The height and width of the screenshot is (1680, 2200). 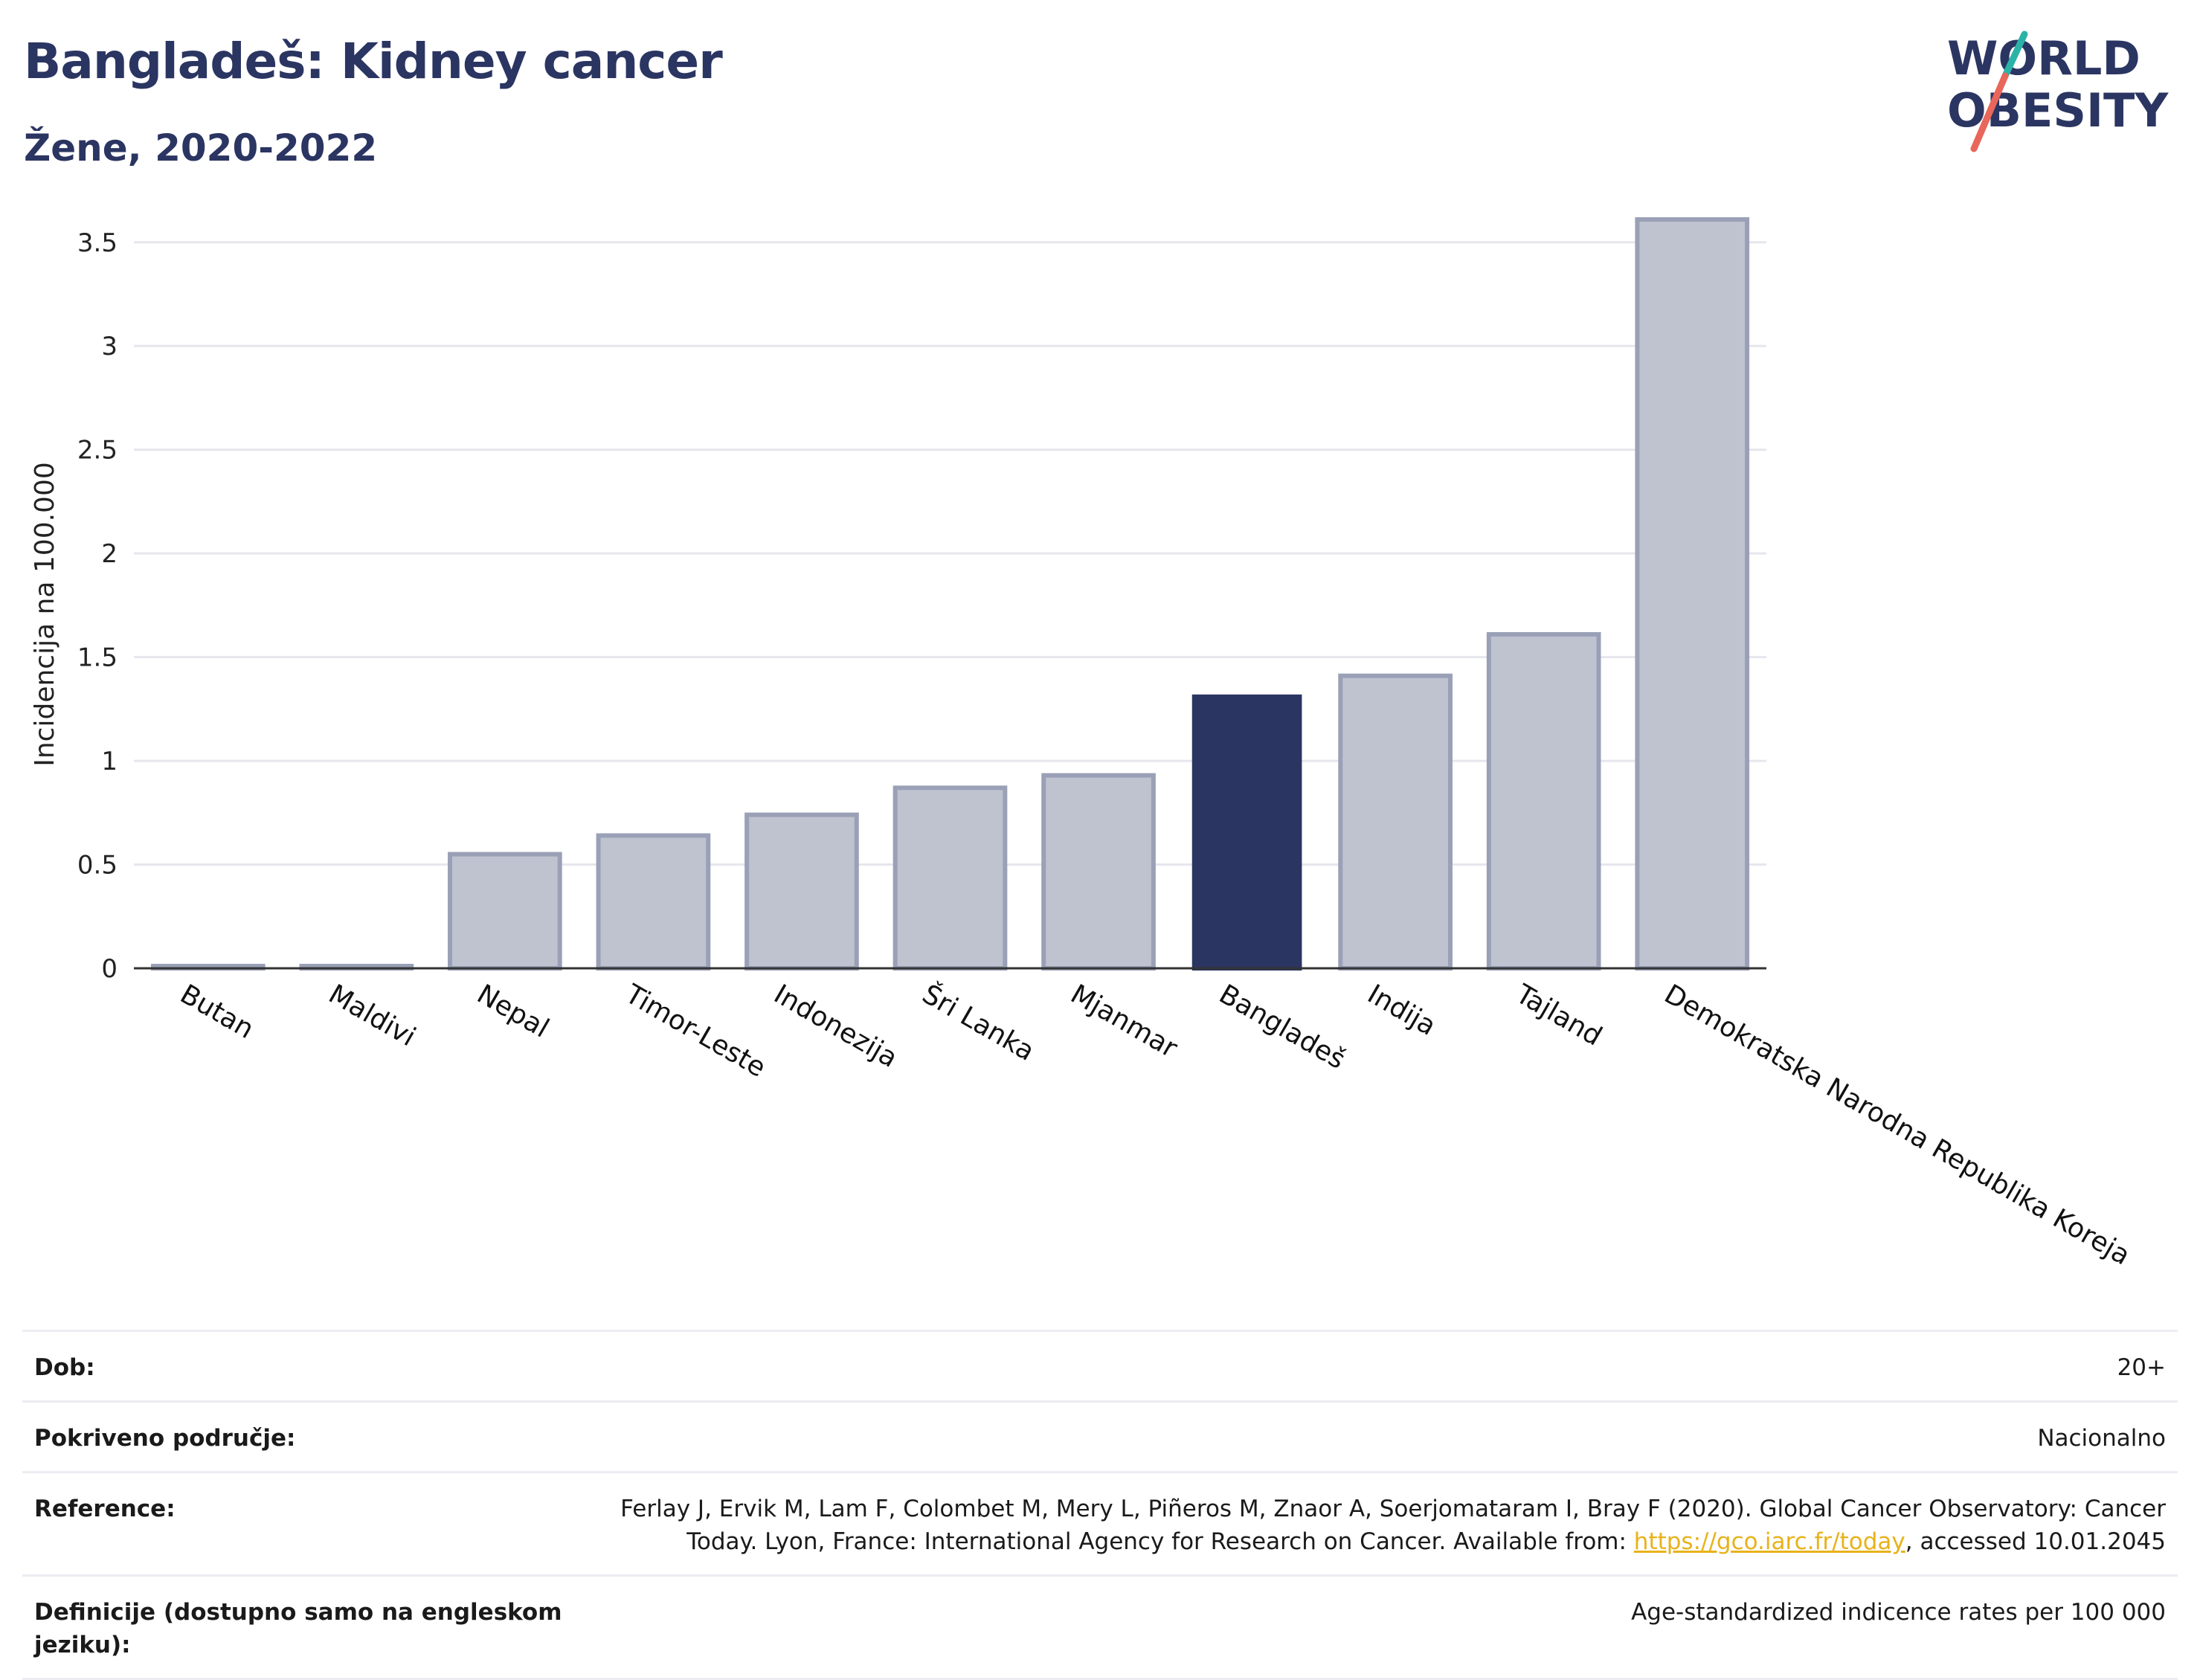 What do you see at coordinates (109, 347) in the screenshot?
I see `y-tick-label: 3` at bounding box center [109, 347].